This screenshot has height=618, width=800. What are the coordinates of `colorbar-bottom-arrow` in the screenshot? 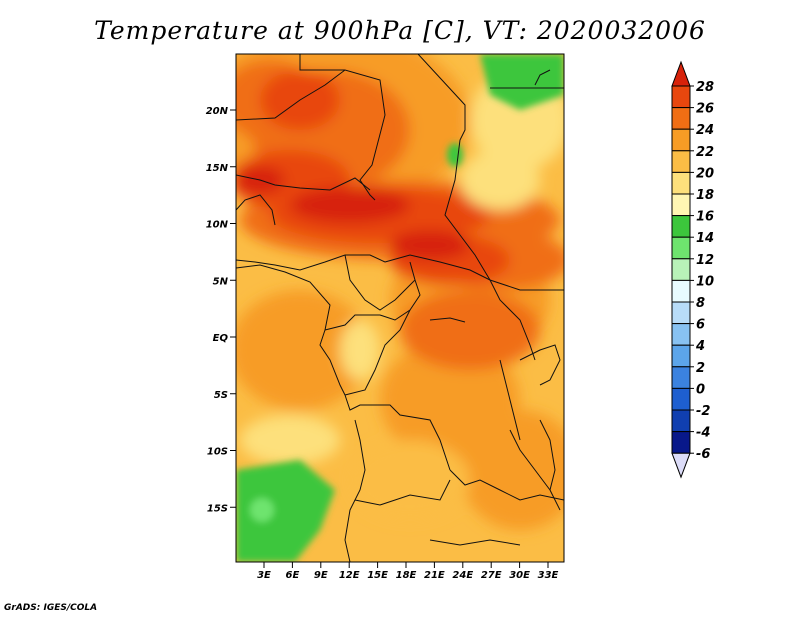 It's located at (681, 465).